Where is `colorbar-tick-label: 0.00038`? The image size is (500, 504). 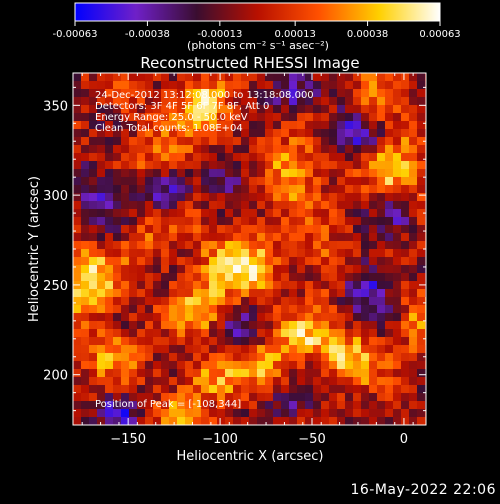 colorbar-tick-label: 0.00038 is located at coordinates (367, 34).